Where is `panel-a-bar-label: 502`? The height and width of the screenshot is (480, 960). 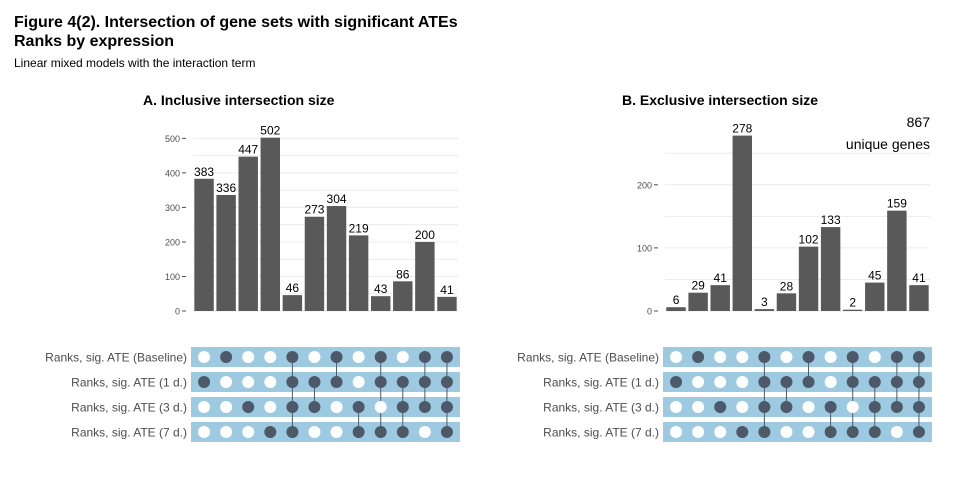 panel-a-bar-label: 502 is located at coordinates (270, 131).